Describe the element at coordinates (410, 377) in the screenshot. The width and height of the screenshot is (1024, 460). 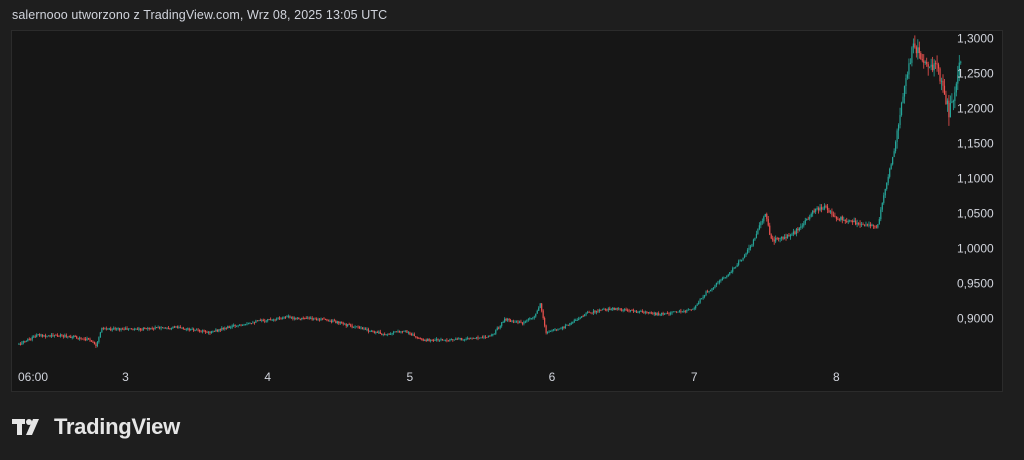
I see `x-tick-label: 5` at that location.